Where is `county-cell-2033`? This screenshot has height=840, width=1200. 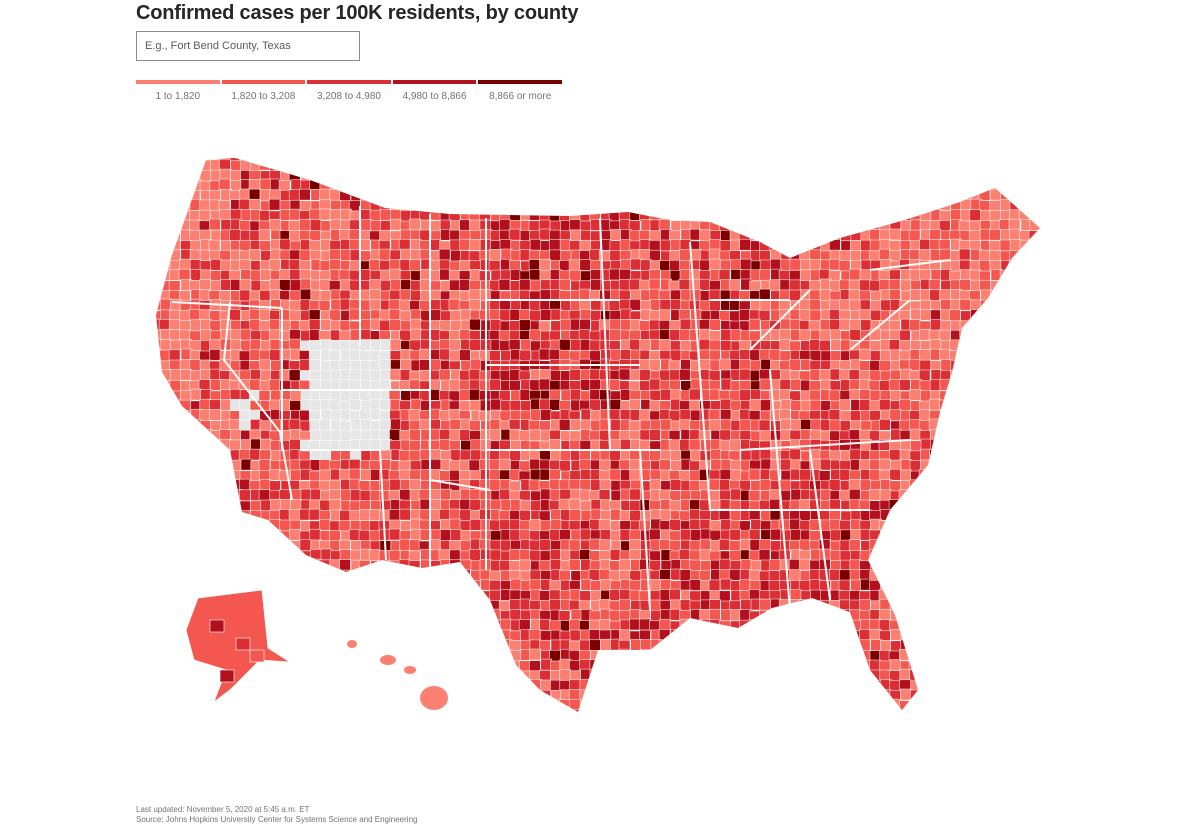
county-cell-2033 is located at coordinates (685, 374).